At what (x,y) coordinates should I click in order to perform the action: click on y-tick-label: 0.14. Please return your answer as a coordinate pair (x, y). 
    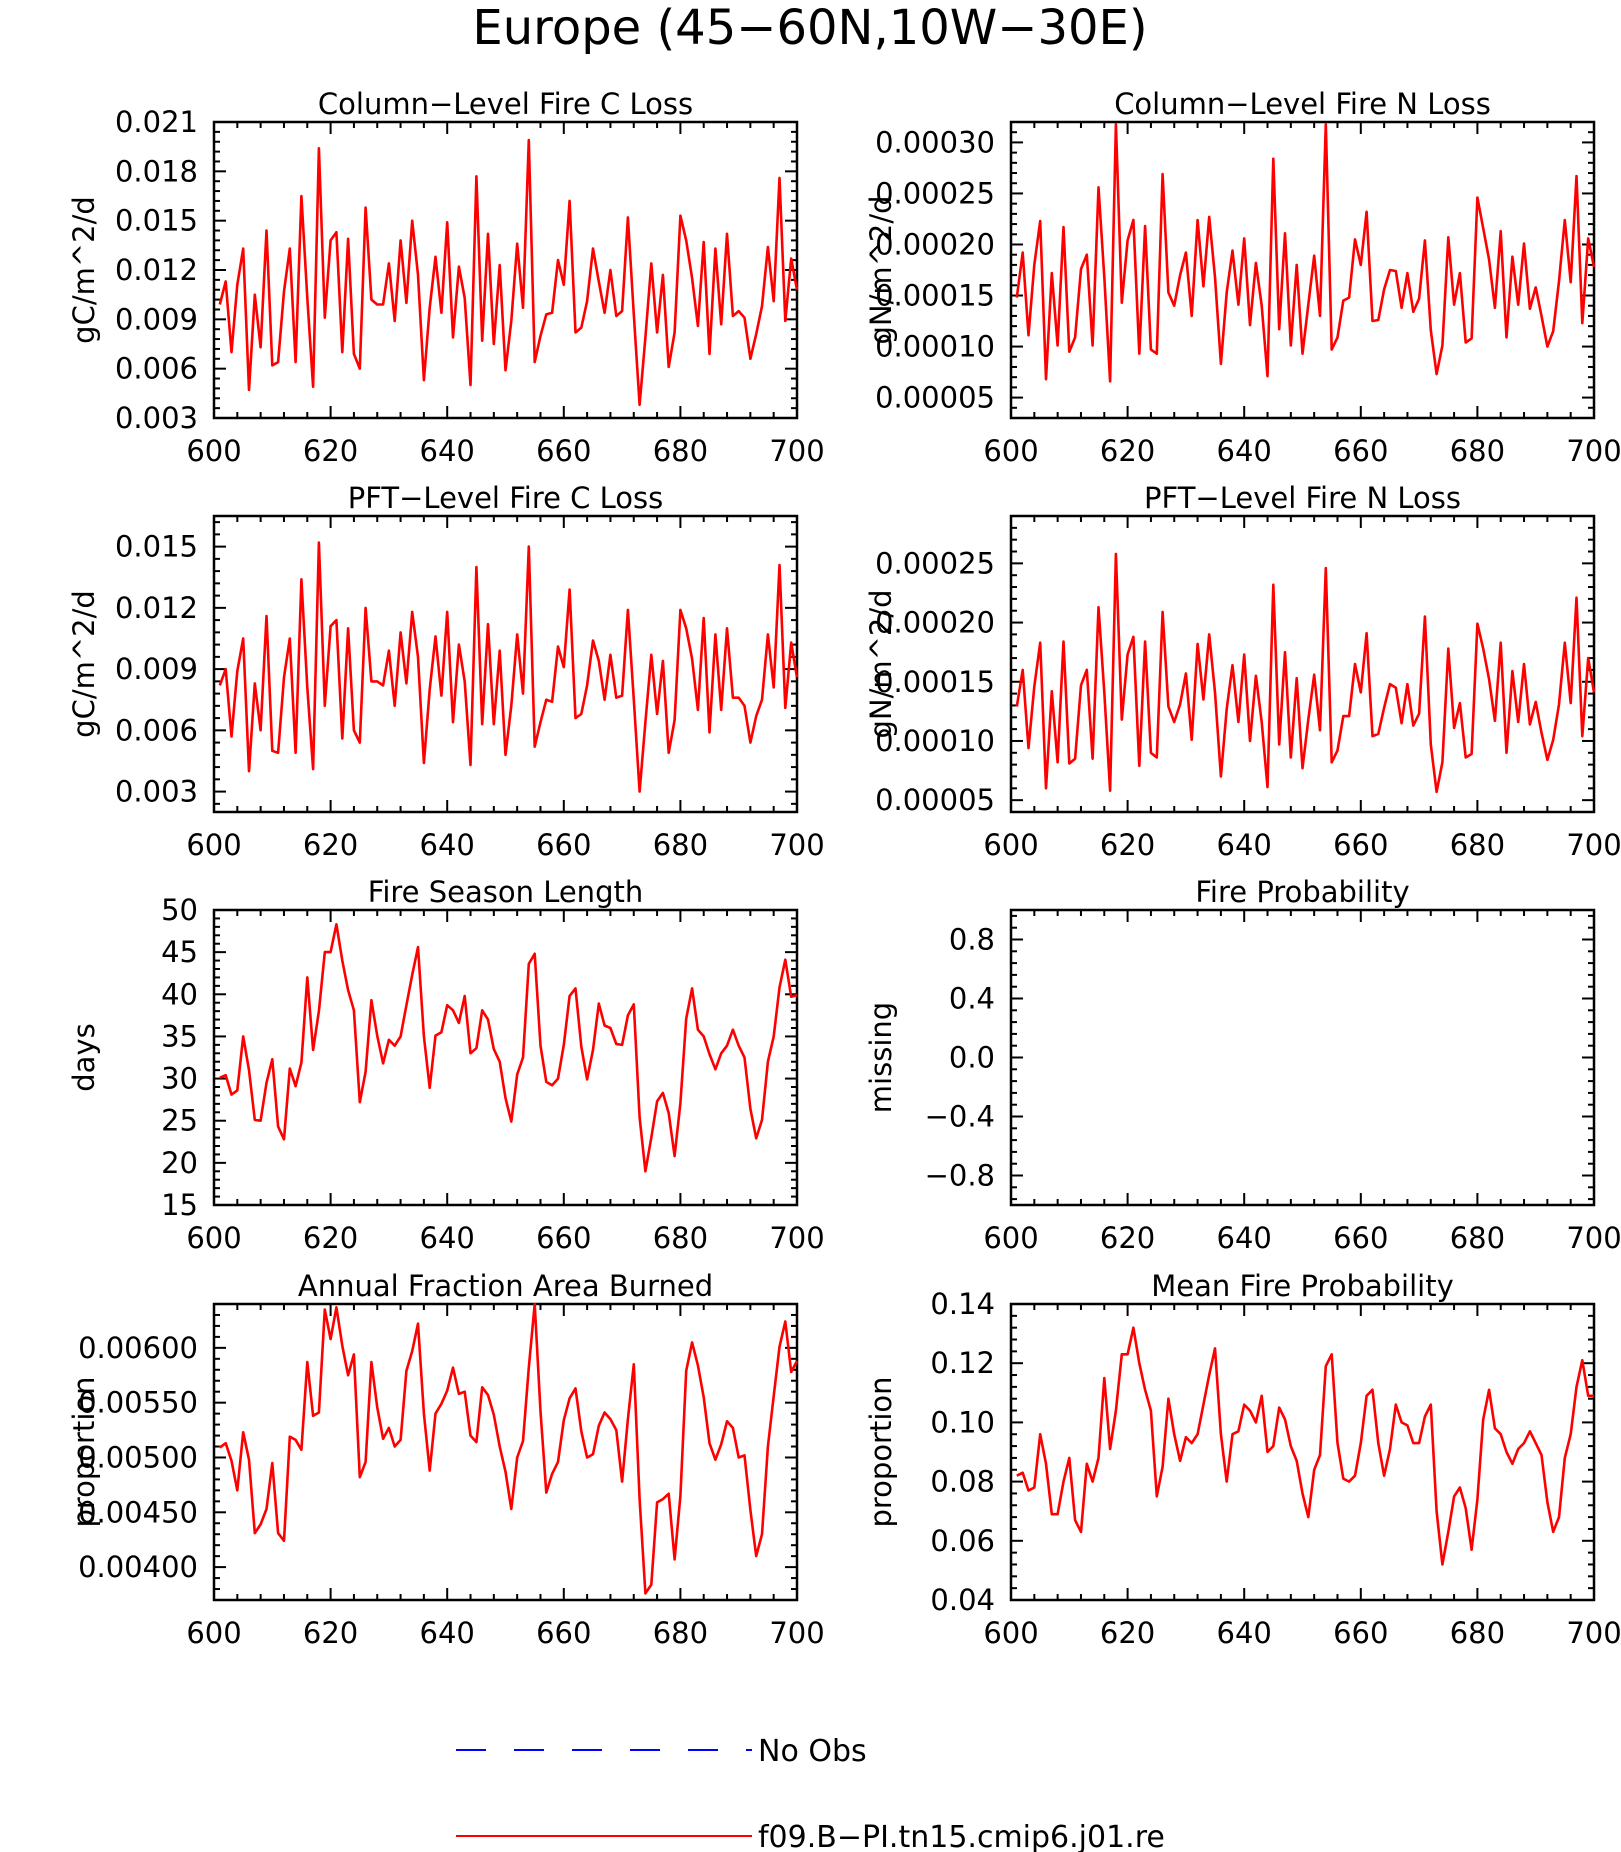
    Looking at the image, I should click on (962, 1304).